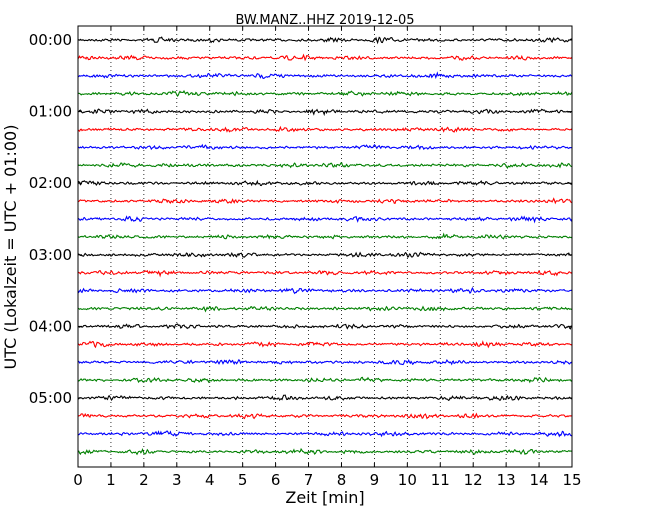  What do you see at coordinates (324, 497) in the screenshot?
I see `x-axis-label: Zeit [min]` at bounding box center [324, 497].